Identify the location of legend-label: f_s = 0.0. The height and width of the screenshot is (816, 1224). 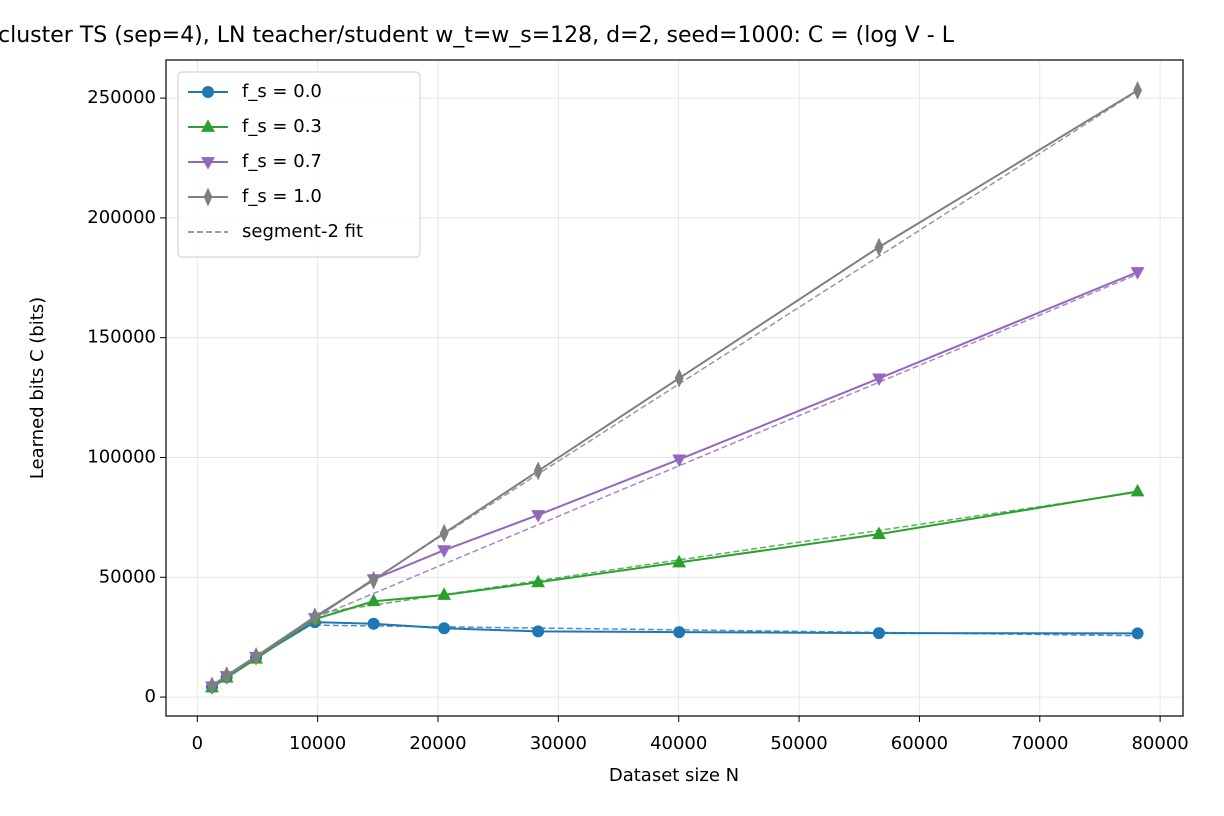
(282, 91).